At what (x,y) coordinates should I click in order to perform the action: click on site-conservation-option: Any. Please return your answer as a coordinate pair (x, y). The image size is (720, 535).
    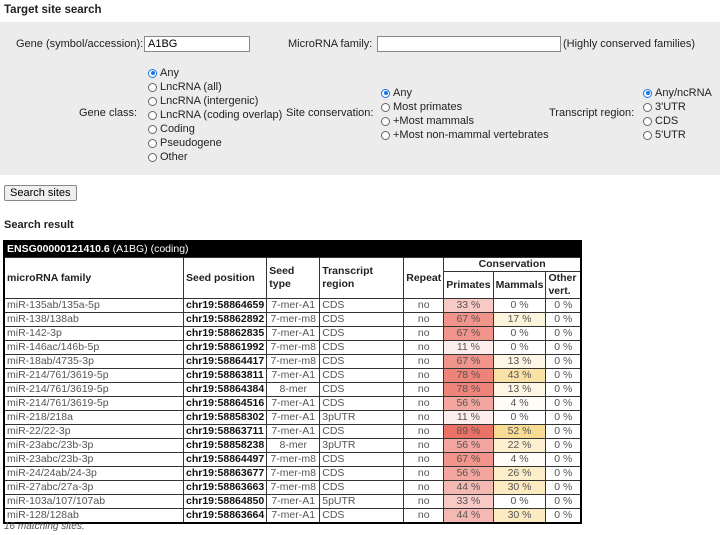
    Looking at the image, I should click on (465, 93).